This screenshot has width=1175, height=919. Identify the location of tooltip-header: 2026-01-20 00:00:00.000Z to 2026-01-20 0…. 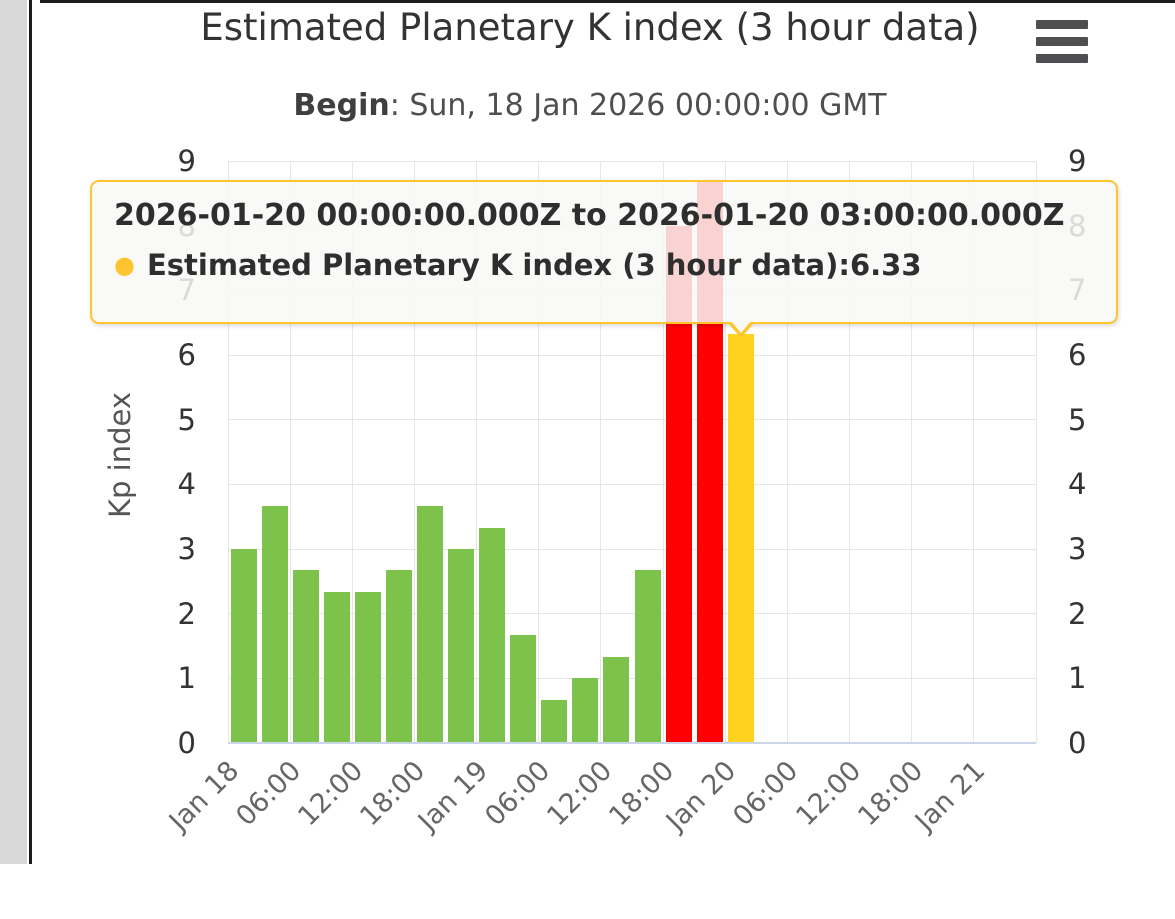
(589, 215).